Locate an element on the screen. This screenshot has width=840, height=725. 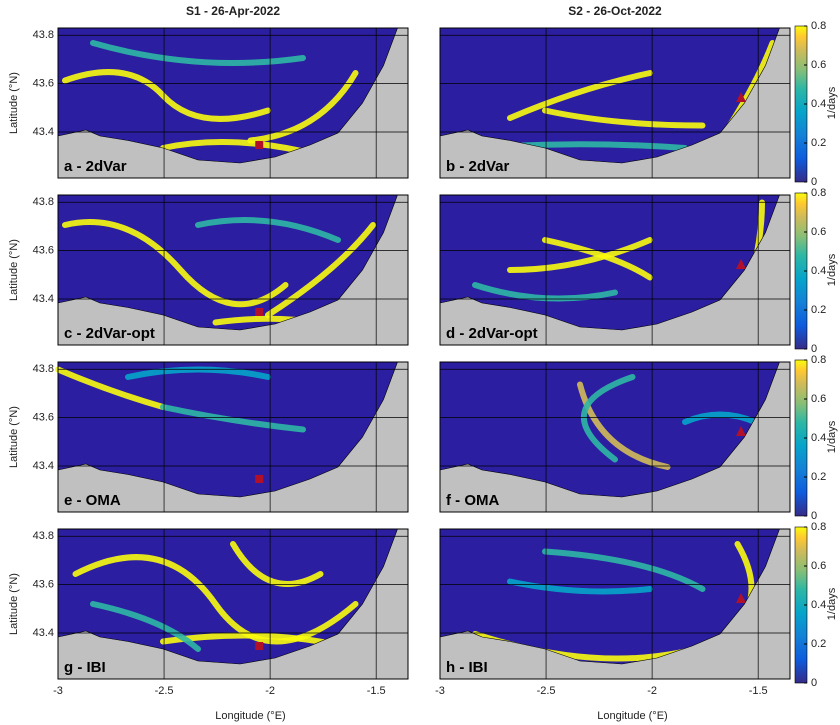
map-panel: b - 2dVar is located at coordinates (615, 103).